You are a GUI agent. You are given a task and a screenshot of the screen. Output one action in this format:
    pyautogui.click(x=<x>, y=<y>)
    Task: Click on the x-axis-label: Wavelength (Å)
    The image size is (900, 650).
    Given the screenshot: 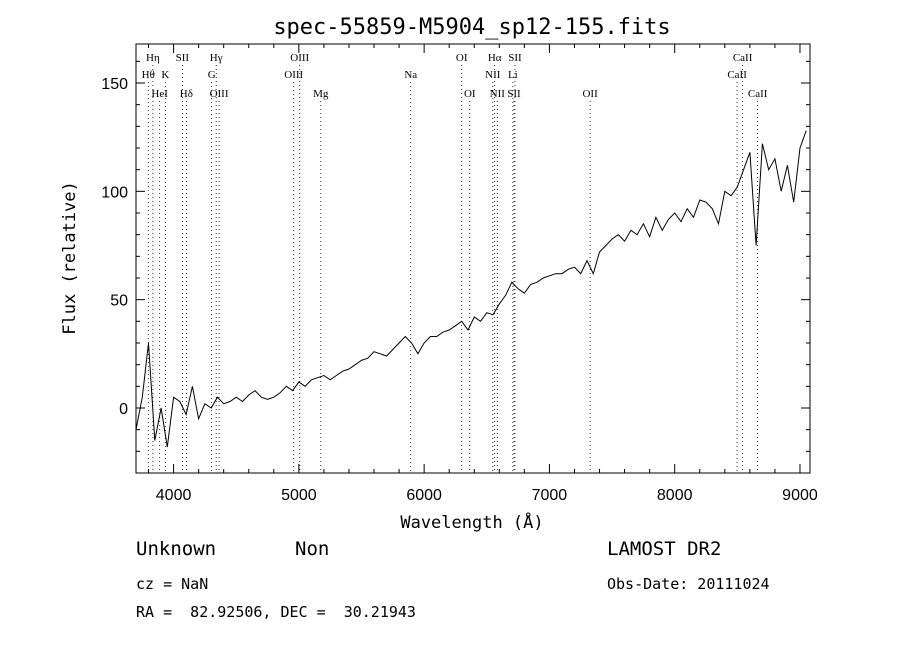 What is the action you would take?
    pyautogui.click(x=471, y=522)
    